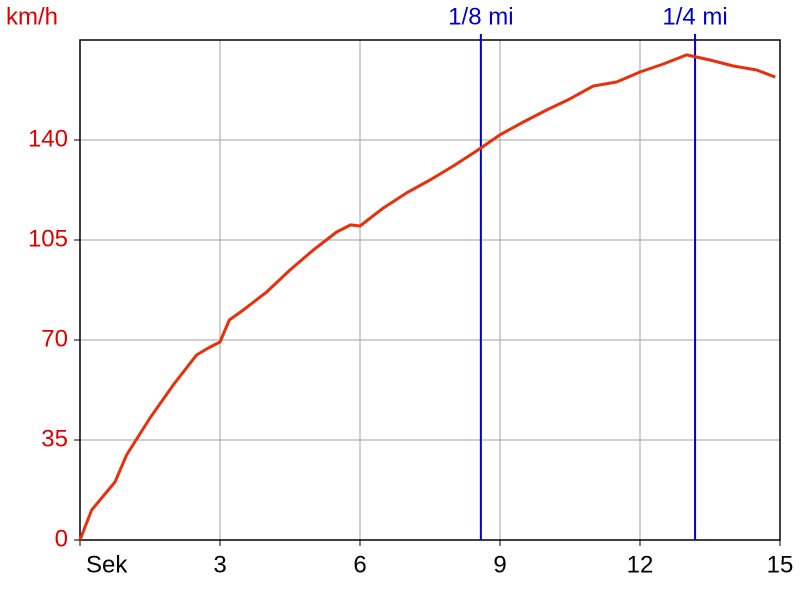 Image resolution: width=800 pixels, height=600 pixels. I want to click on x-tick-label: 15, so click(780, 564).